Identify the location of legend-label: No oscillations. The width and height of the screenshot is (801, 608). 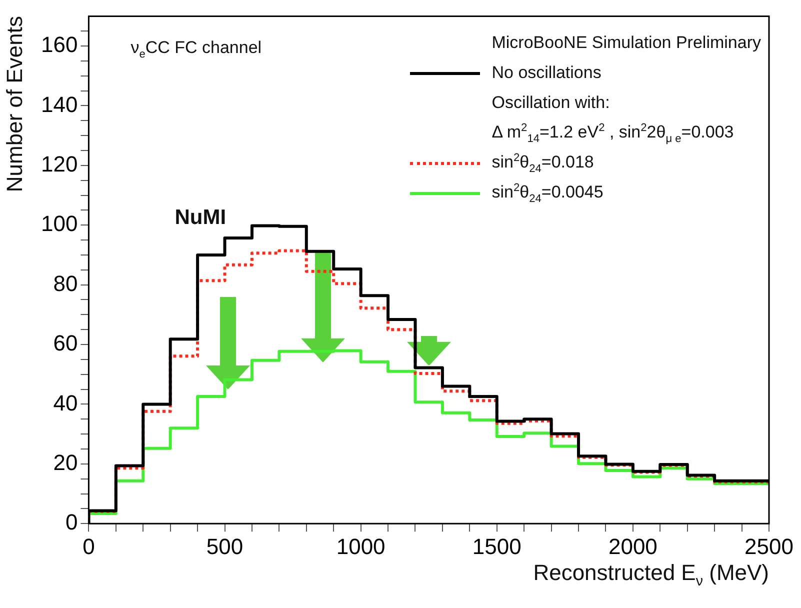
(547, 73).